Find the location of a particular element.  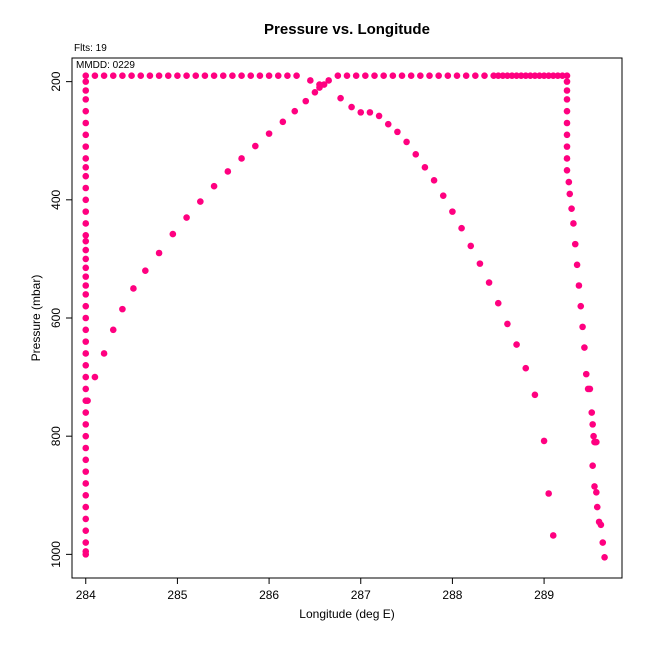

y-tick-label: 800 is located at coordinates (56, 436).